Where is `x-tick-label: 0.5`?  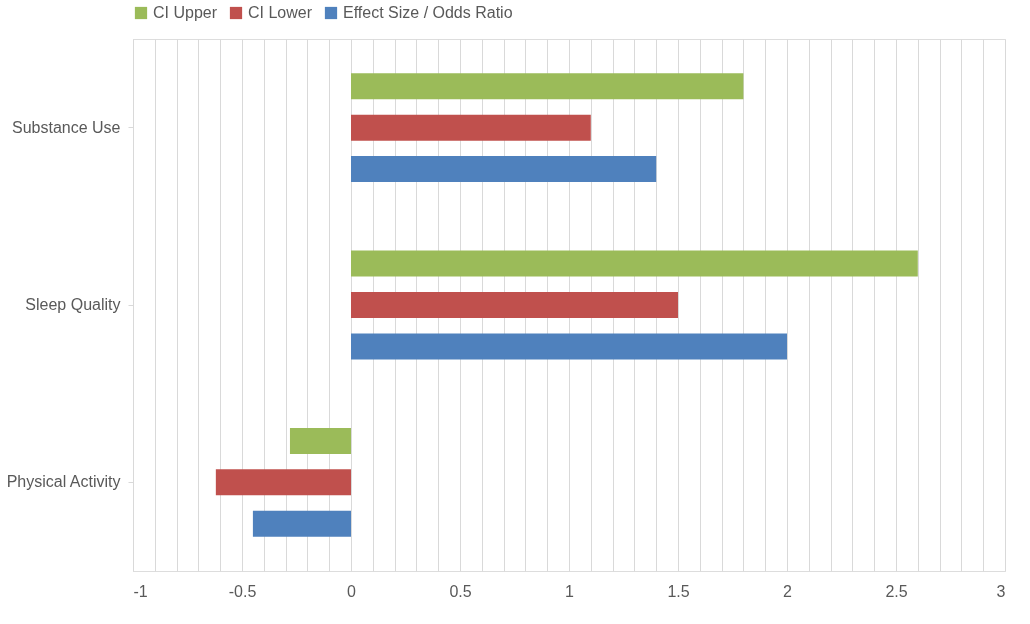
x-tick-label: 0.5 is located at coordinates (460, 591).